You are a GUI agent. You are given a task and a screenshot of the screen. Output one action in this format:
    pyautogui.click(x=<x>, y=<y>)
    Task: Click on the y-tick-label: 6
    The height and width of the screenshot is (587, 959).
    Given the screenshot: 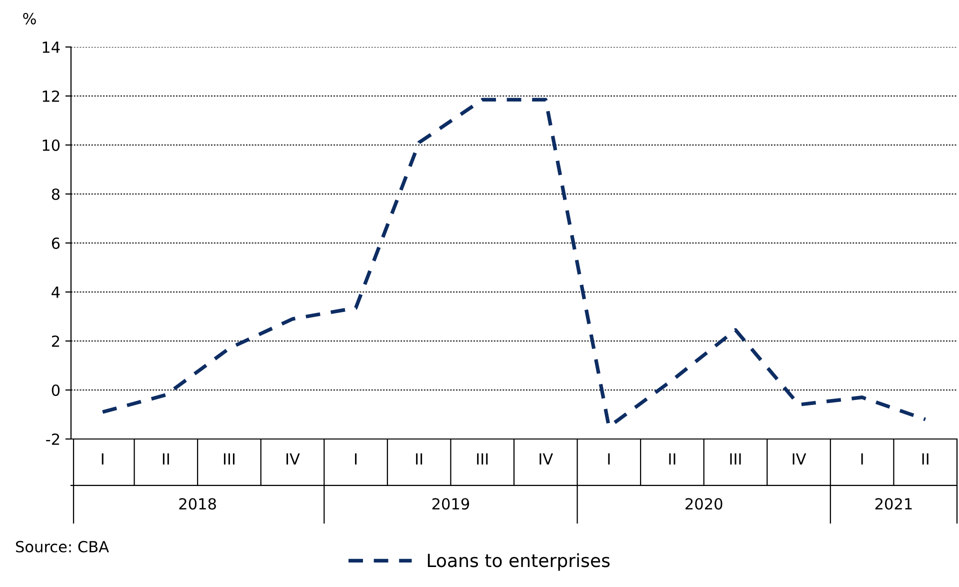 What is the action you would take?
    pyautogui.click(x=56, y=243)
    